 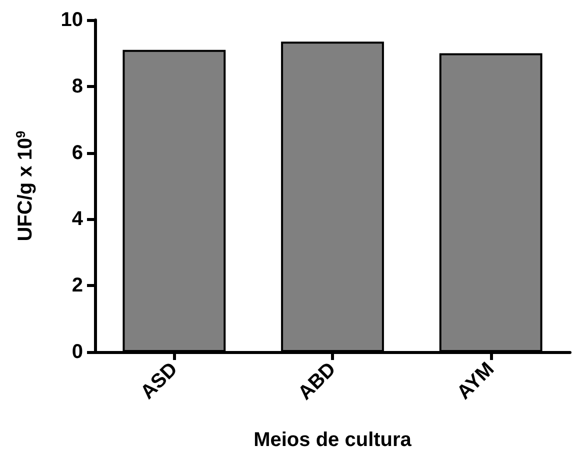 I want to click on y-tick-label: 2, so click(x=77, y=285).